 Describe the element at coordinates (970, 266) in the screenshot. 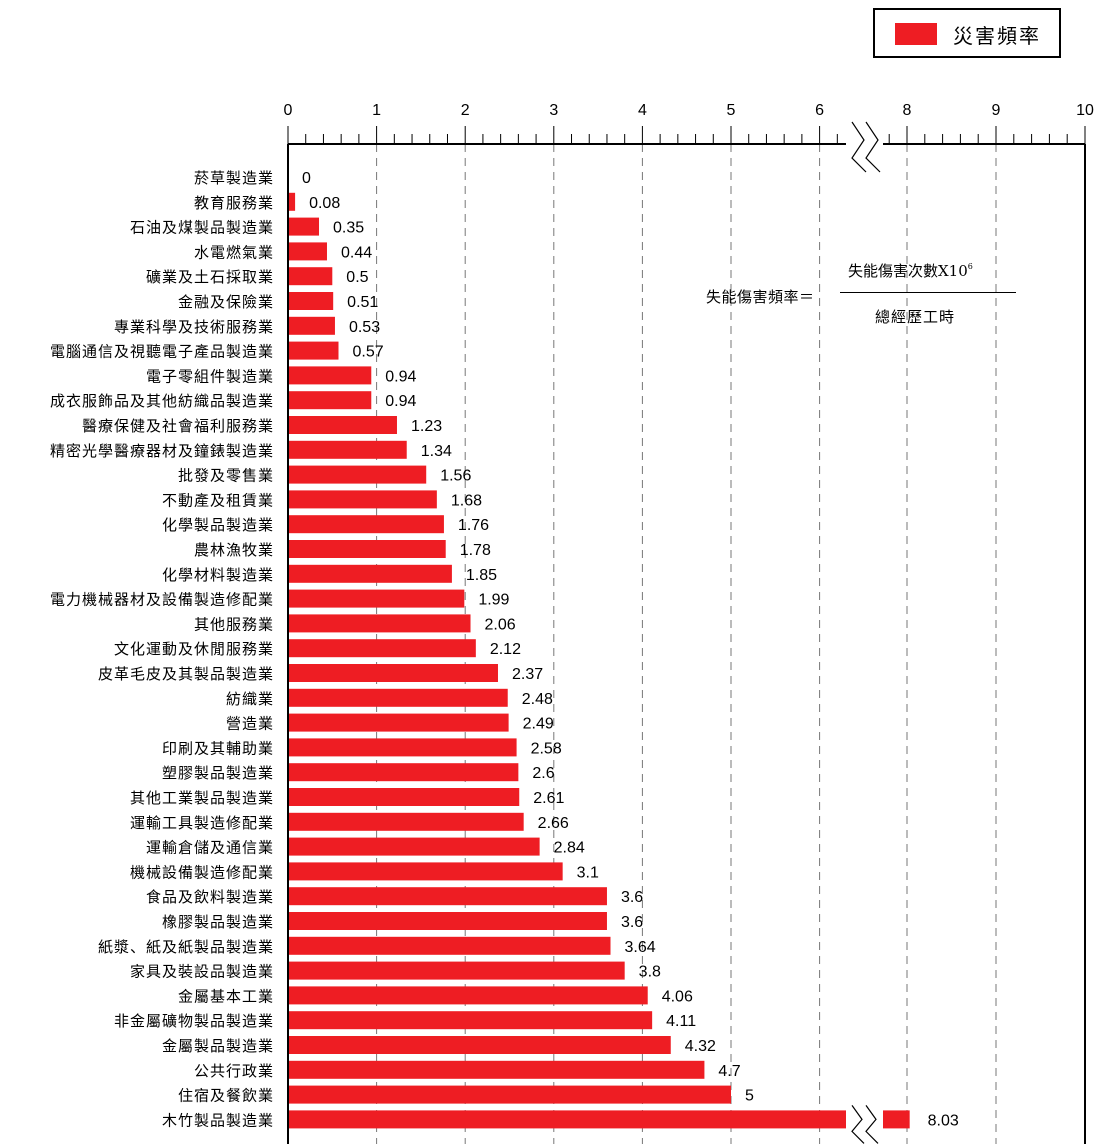

I see `formula-exponent: 6` at that location.